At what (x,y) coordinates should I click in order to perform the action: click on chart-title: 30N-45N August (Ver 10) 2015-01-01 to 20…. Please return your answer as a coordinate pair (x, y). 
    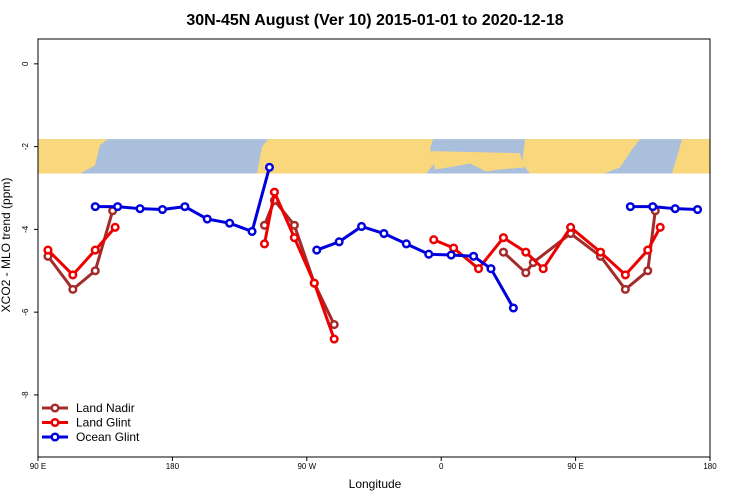
    Looking at the image, I should click on (374, 20).